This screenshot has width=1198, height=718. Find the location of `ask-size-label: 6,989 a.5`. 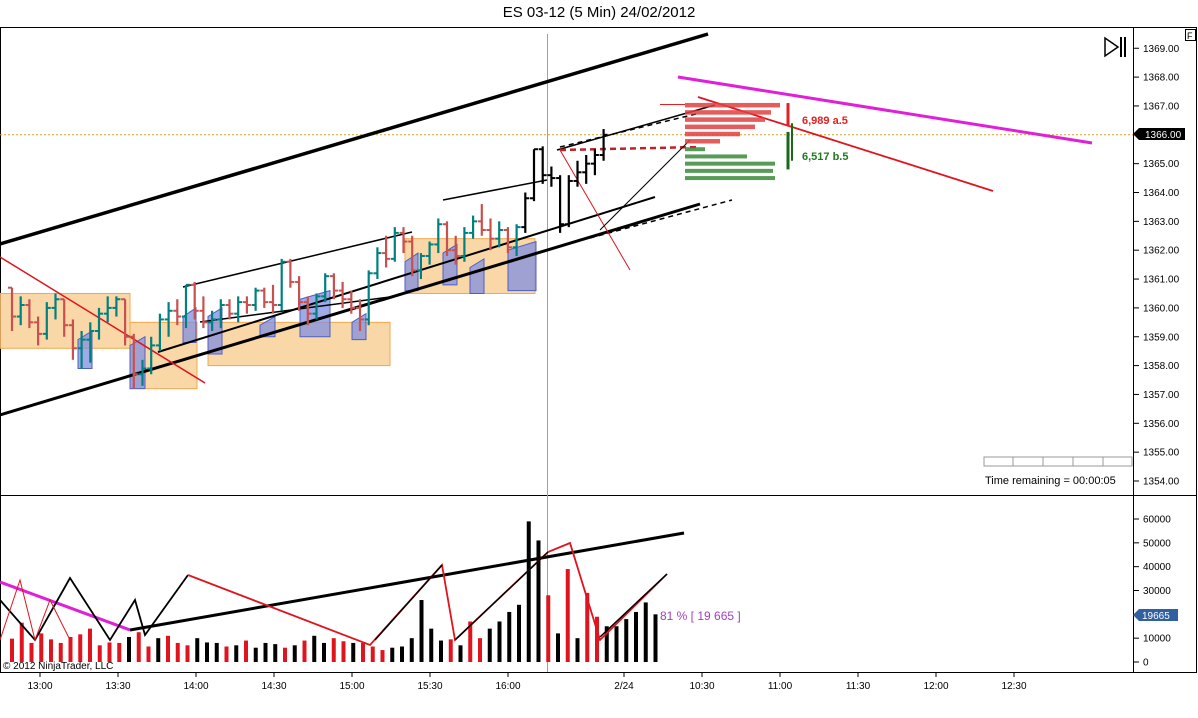

ask-size-label: 6,989 a.5 is located at coordinates (825, 121).